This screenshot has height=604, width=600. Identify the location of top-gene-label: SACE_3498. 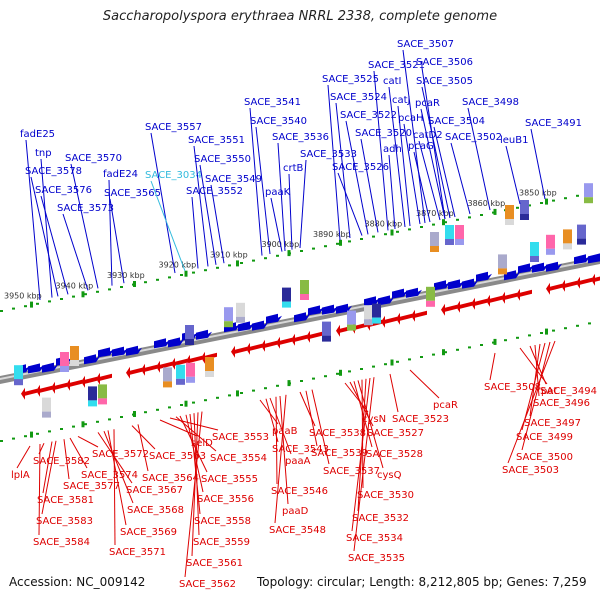
(490, 102).